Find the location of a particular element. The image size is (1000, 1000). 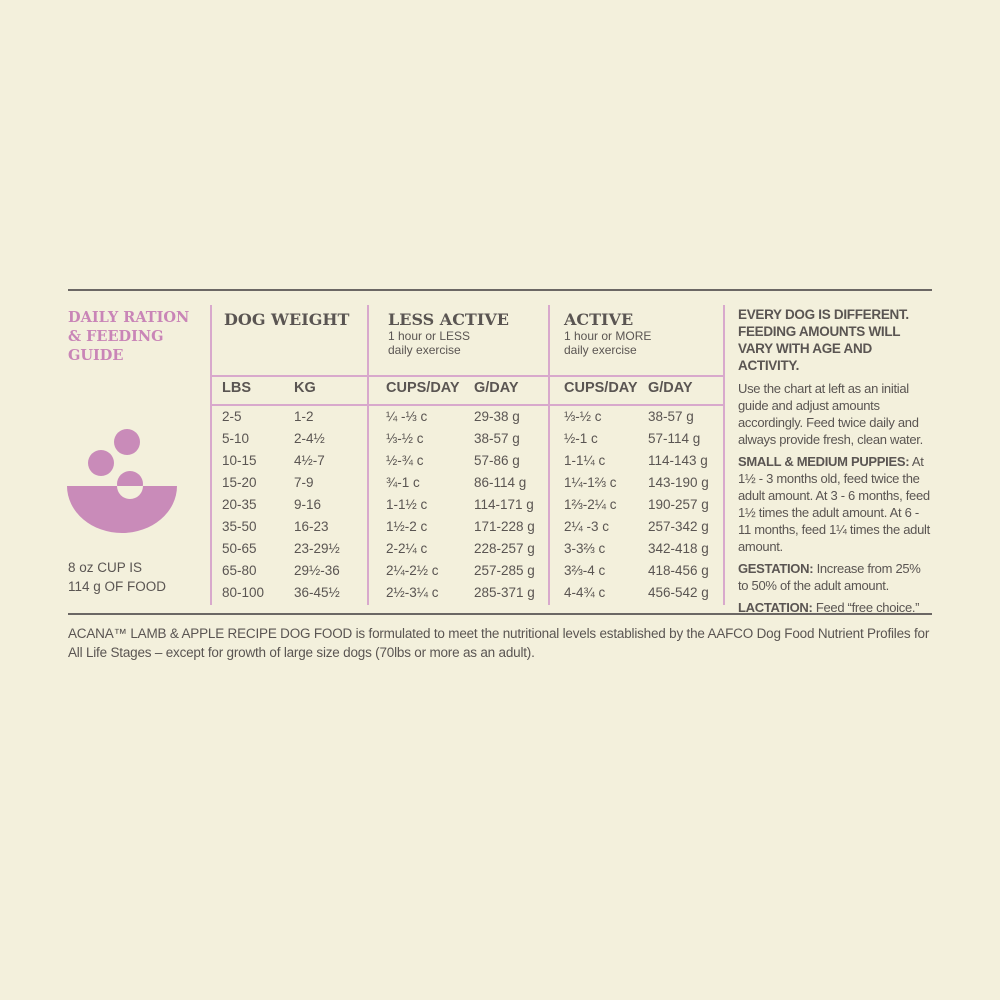

table-cell: 7-9 is located at coordinates (304, 482).